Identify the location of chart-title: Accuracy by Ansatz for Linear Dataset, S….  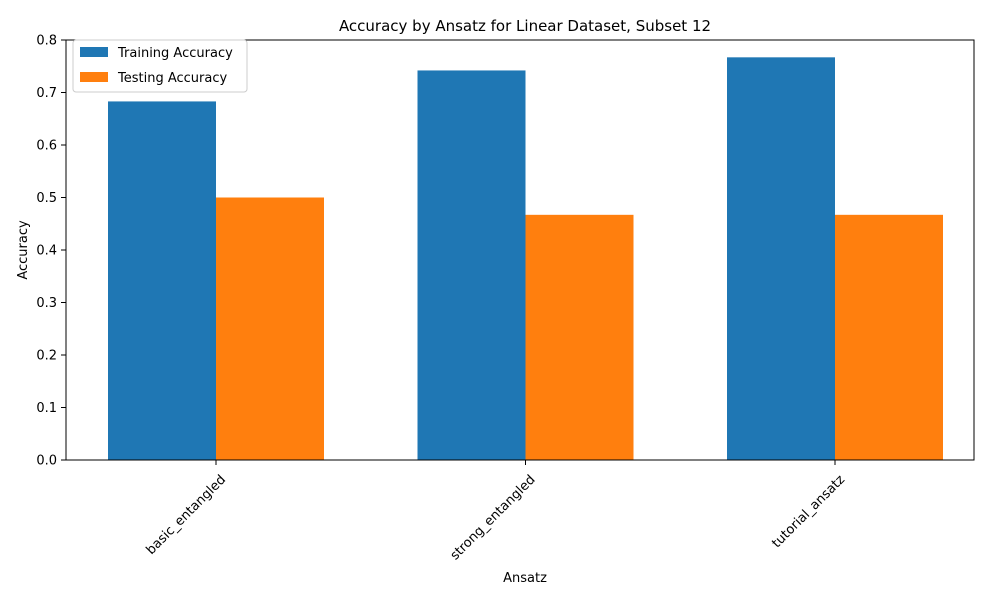
(525, 26).